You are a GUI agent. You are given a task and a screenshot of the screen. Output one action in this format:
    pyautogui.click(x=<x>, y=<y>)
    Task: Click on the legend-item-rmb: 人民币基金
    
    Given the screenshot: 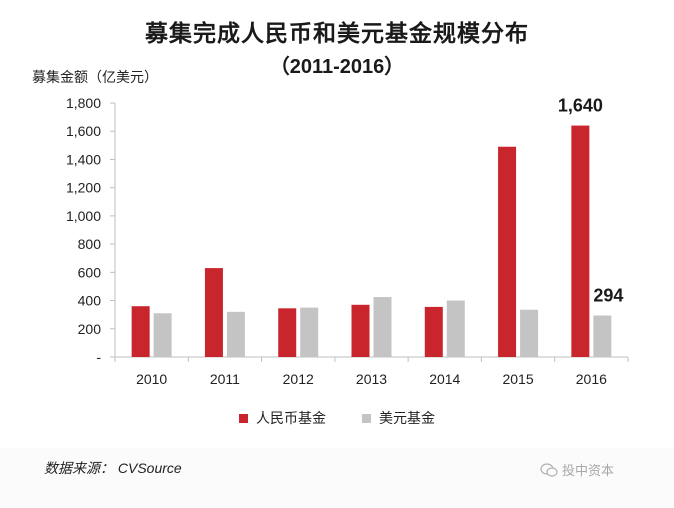 What is the action you would take?
    pyautogui.click(x=282, y=418)
    